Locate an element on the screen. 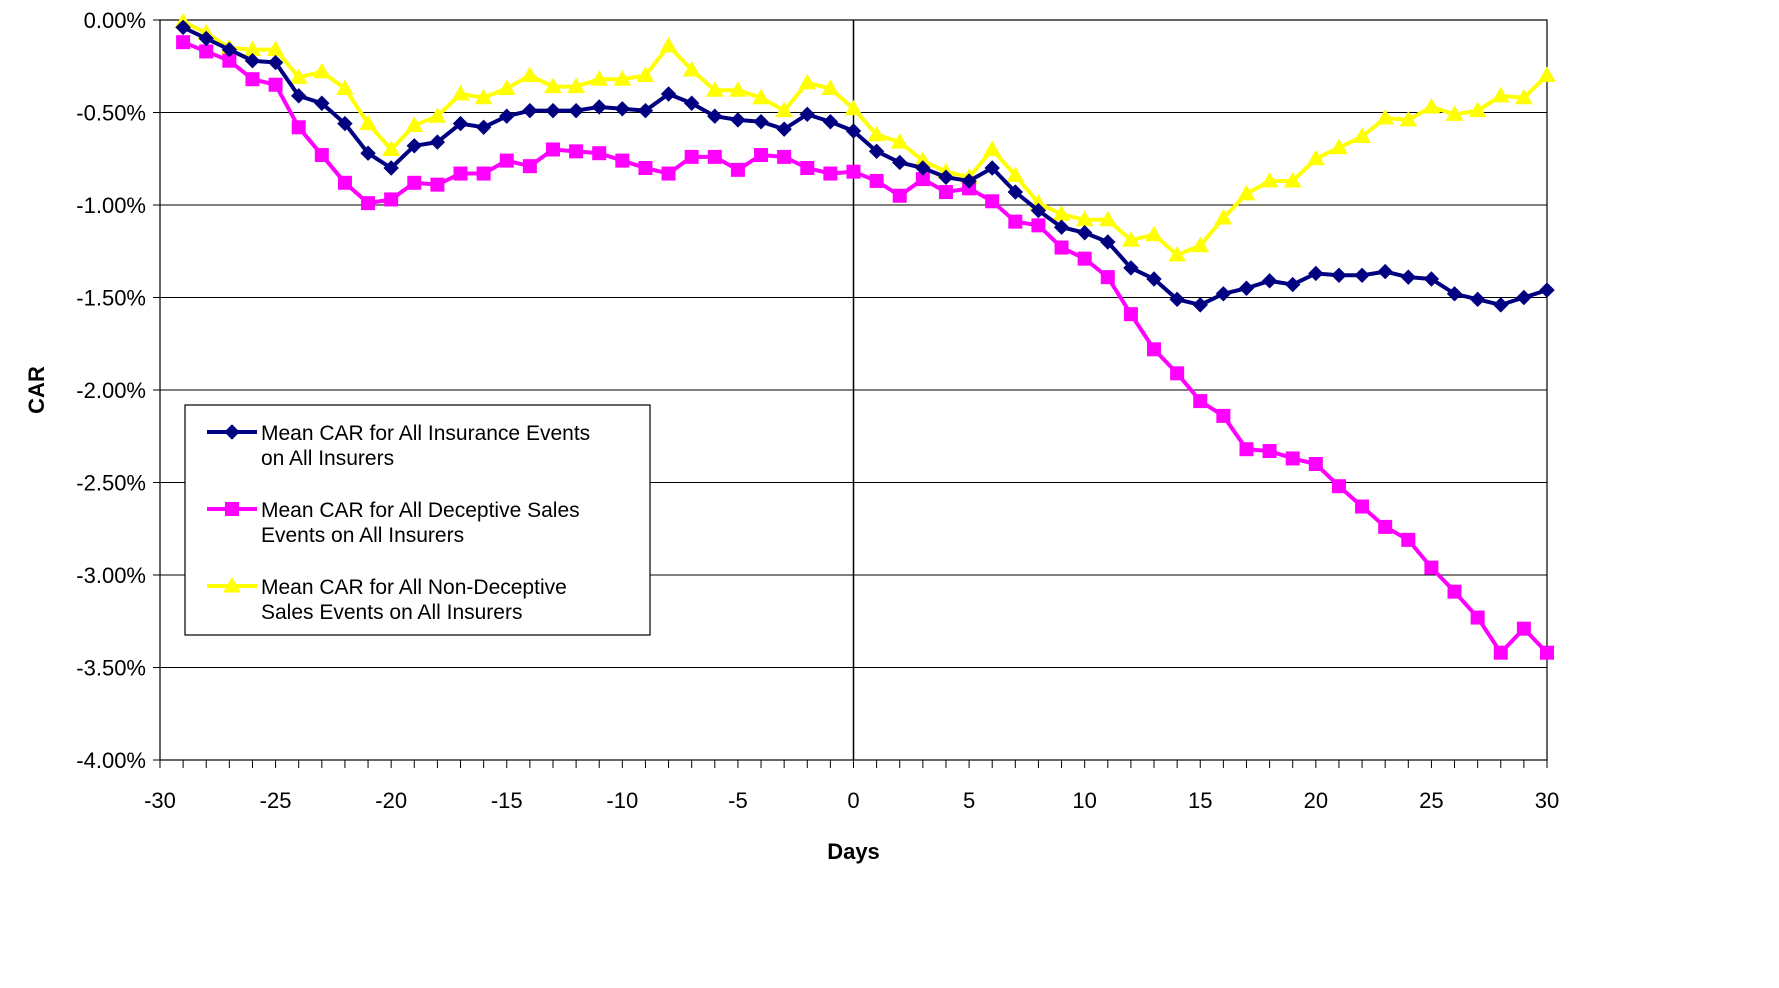 This screenshot has width=1779, height=988. x-tick-label: -20 is located at coordinates (391, 800).